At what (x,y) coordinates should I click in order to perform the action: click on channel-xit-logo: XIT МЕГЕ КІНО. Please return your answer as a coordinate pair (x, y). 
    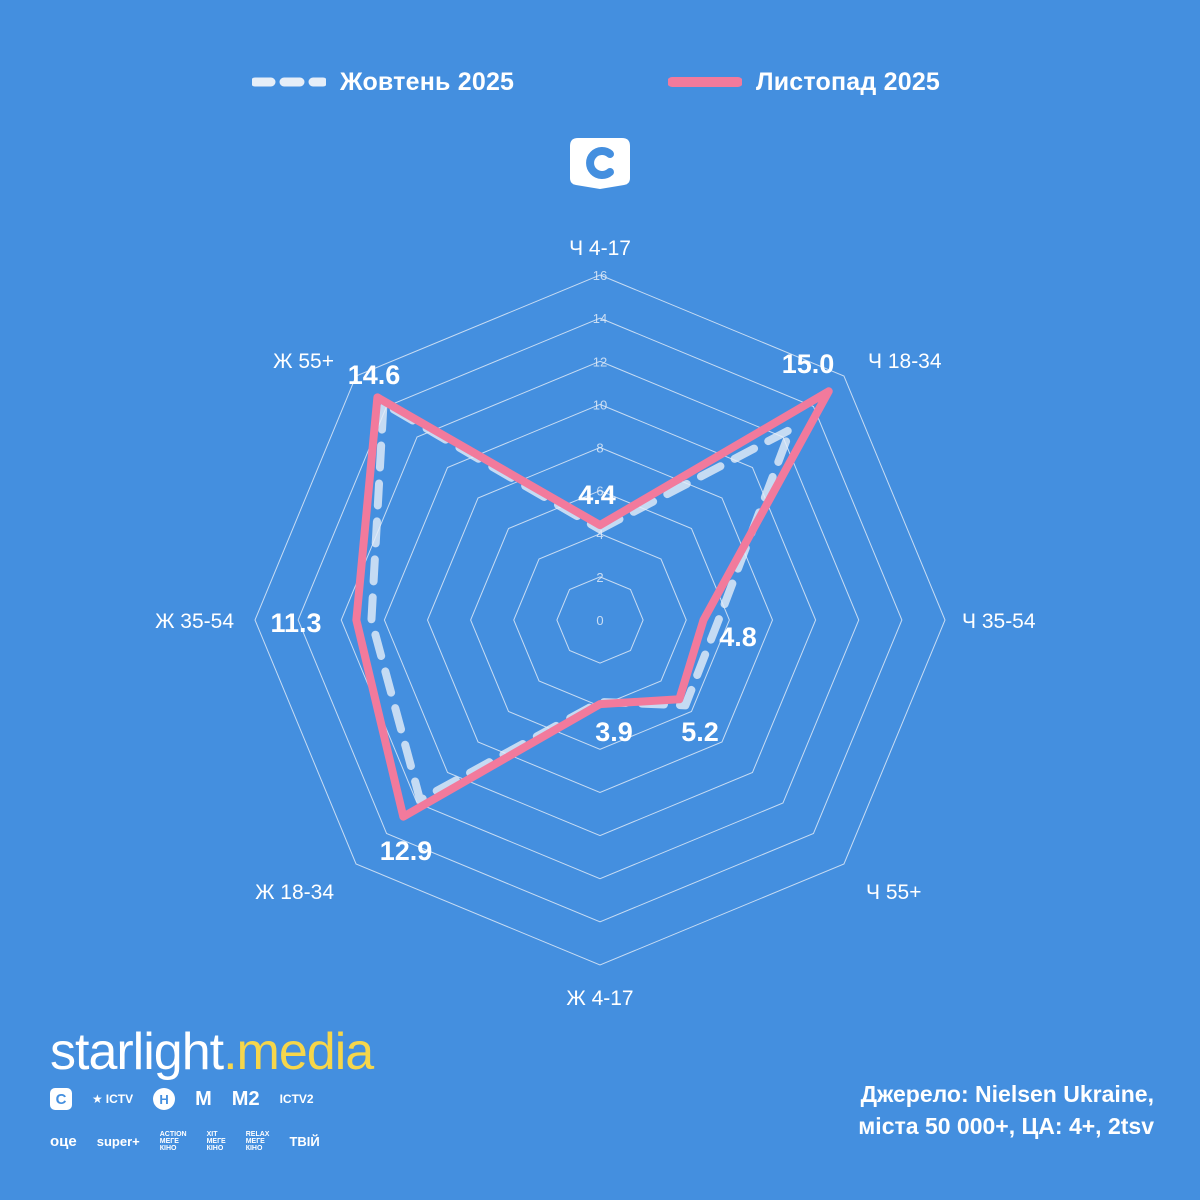
    Looking at the image, I should click on (216, 1141).